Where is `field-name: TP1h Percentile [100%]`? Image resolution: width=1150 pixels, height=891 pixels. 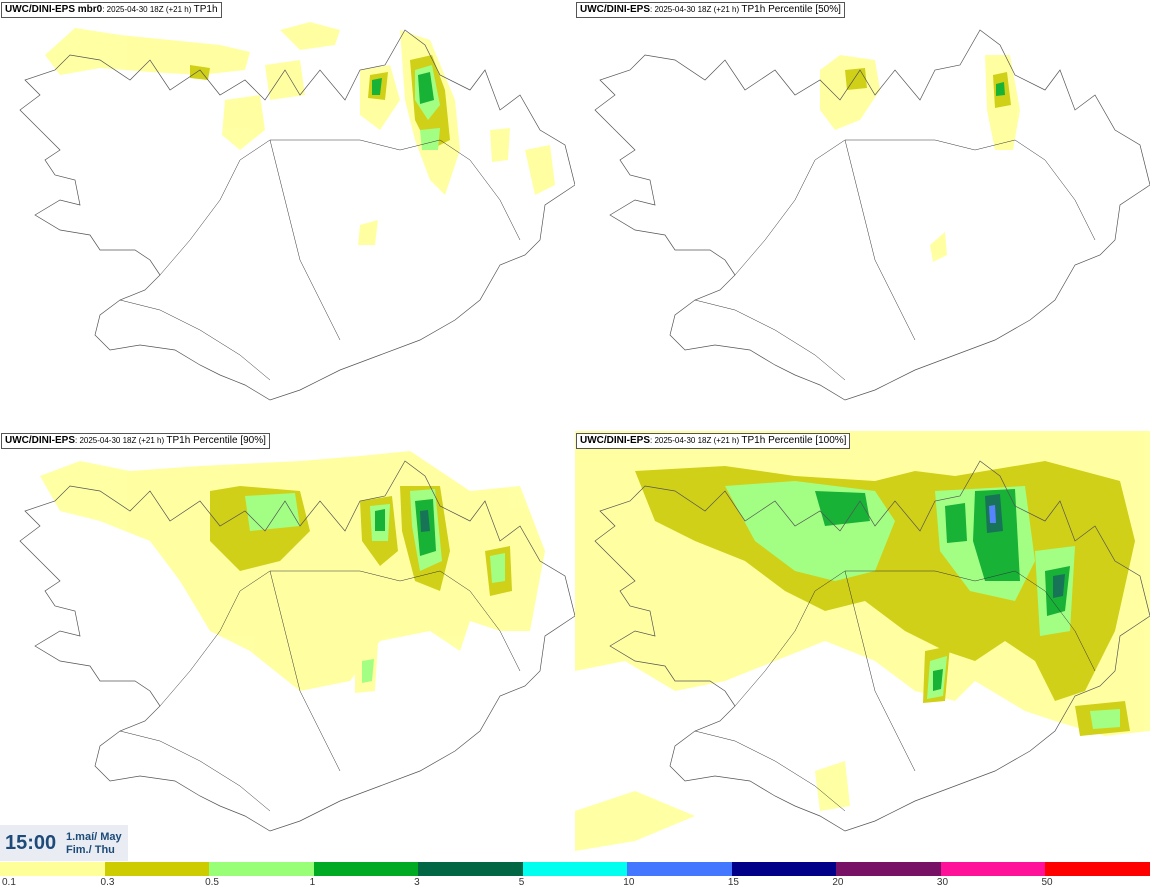 field-name: TP1h Percentile [100%] is located at coordinates (794, 440).